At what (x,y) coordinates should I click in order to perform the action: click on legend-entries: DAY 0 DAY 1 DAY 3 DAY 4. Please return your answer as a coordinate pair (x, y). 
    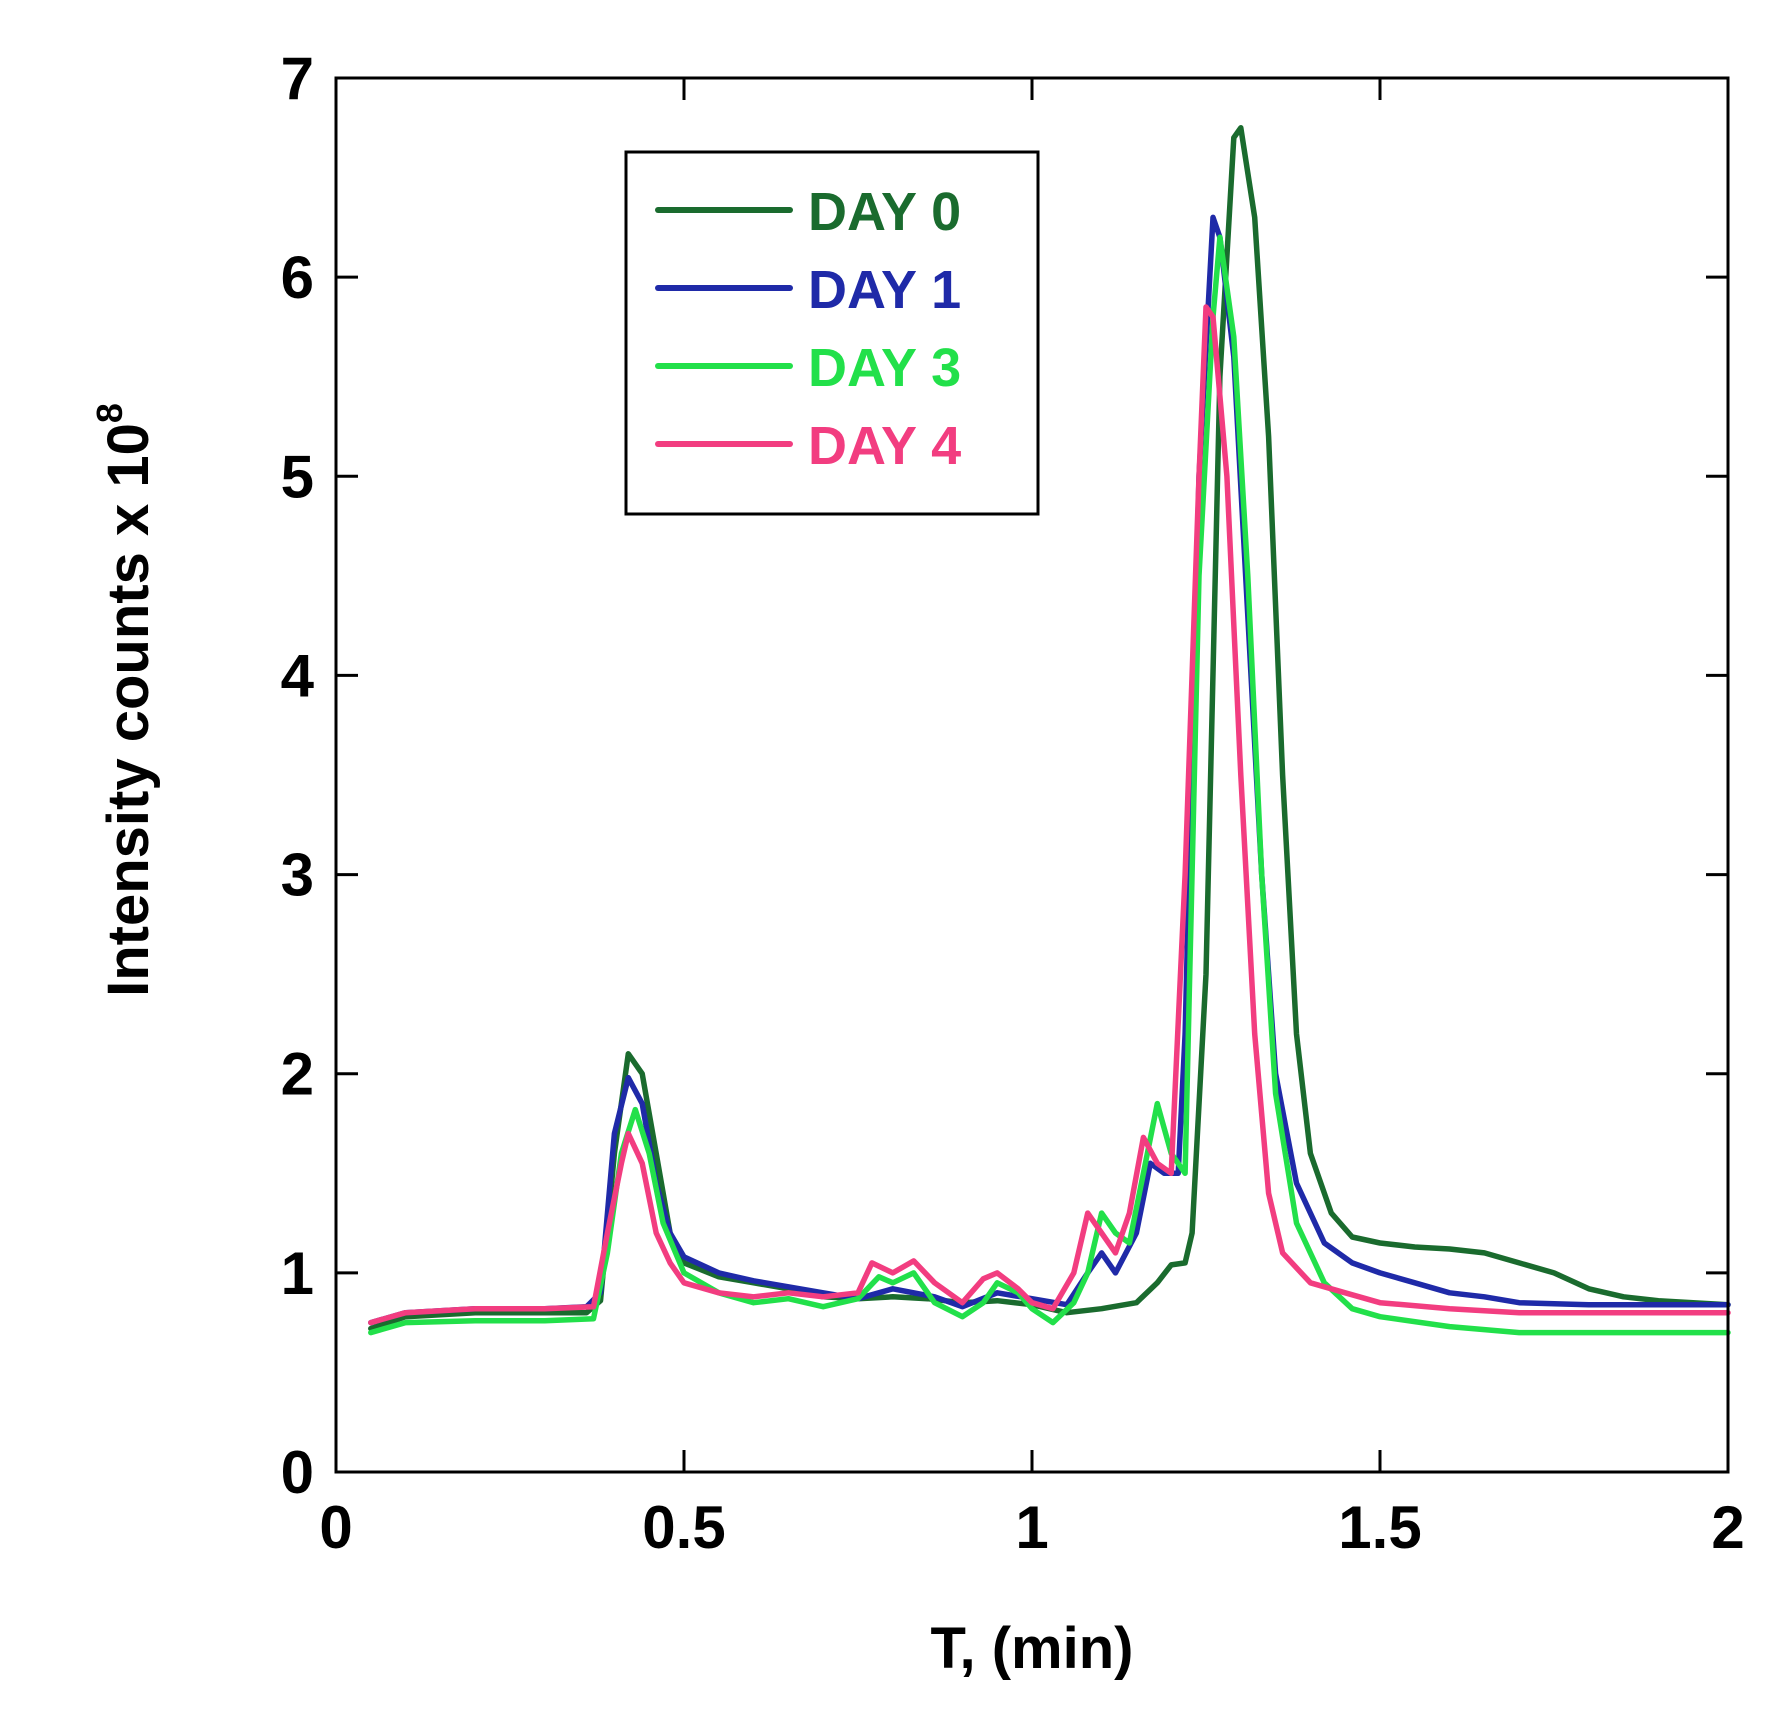
    Looking at the image, I should click on (808, 329).